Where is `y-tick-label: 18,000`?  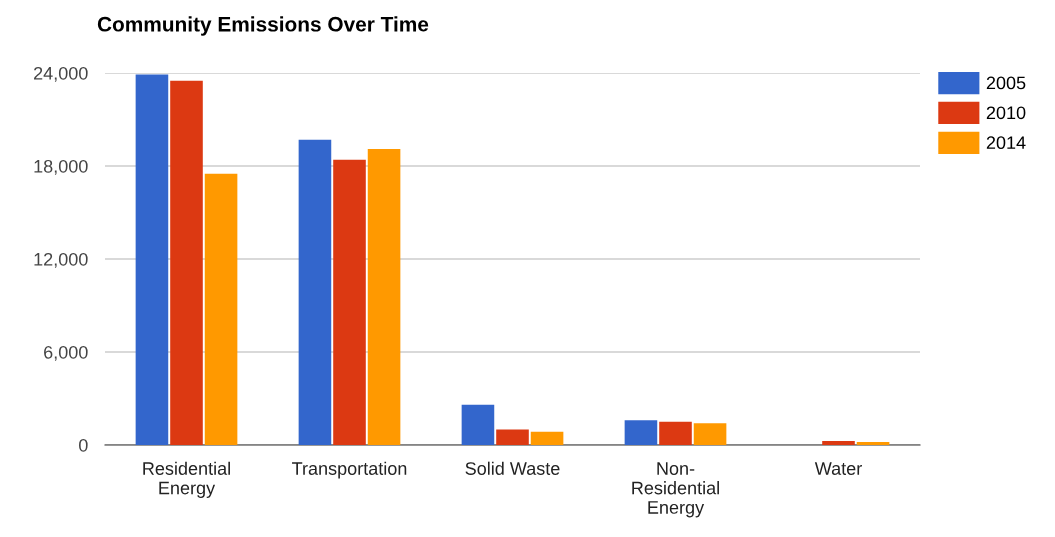 y-tick-label: 18,000 is located at coordinates (61, 167).